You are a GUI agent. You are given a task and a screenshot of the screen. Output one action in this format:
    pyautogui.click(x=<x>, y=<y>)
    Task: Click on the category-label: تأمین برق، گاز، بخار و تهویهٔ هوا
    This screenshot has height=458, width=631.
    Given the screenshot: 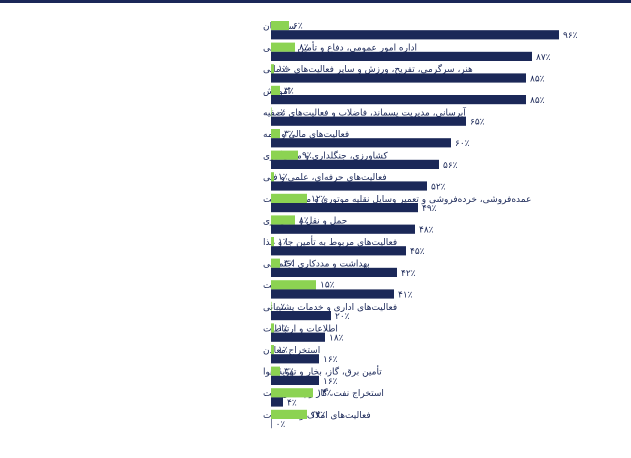 What is the action you would take?
    pyautogui.click(x=322, y=371)
    